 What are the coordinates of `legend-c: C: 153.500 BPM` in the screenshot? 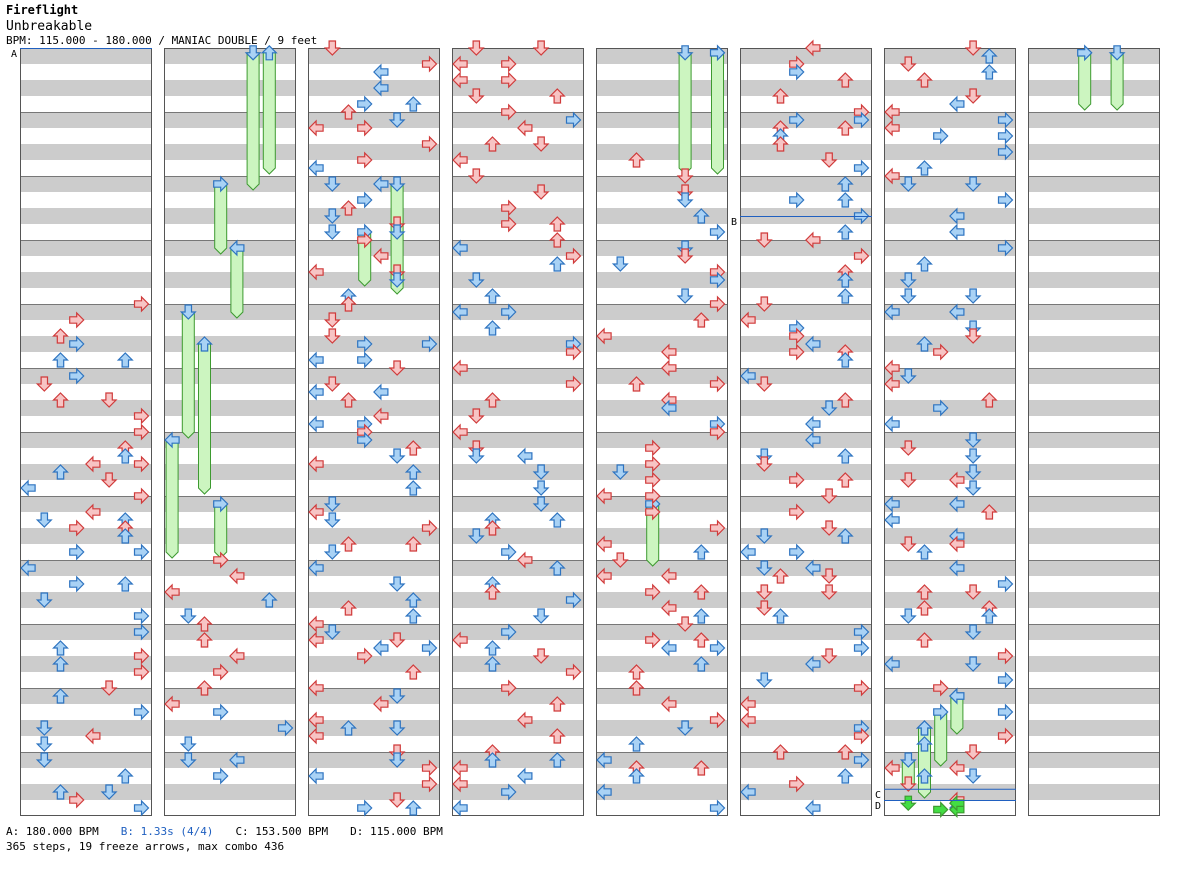 It's located at (282, 831).